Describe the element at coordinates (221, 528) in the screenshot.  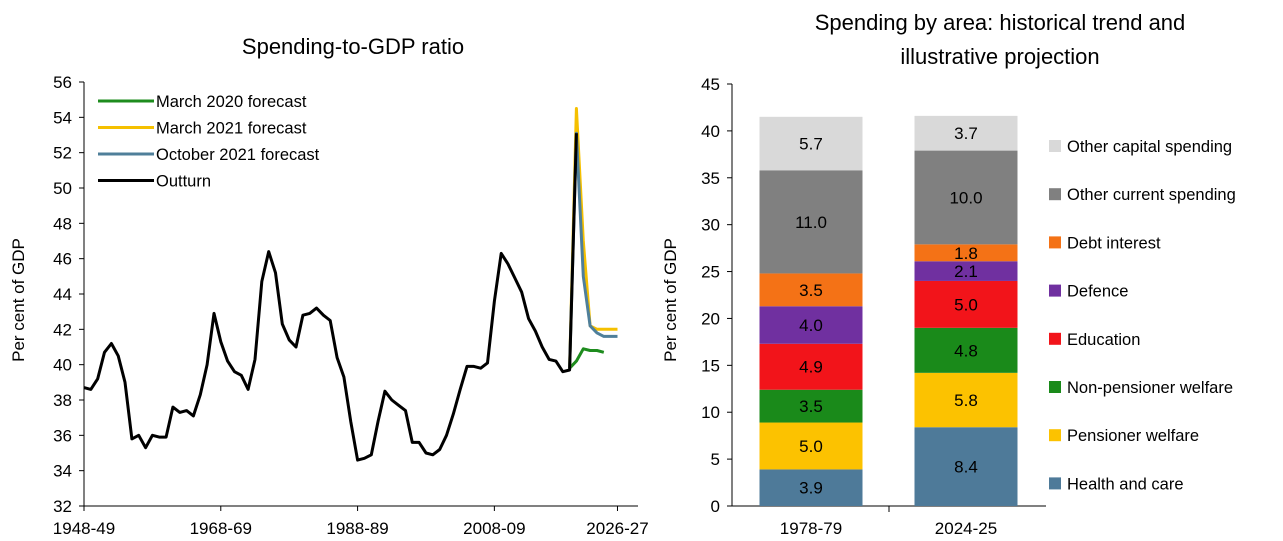
I see `left-x-tick-label: 1968-69` at that location.